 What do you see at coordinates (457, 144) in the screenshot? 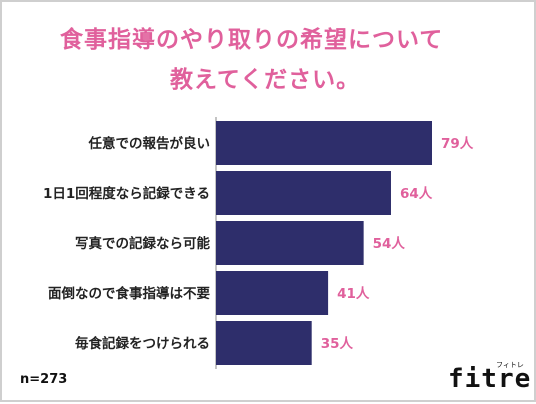
I see `value-label-0: 79人` at bounding box center [457, 144].